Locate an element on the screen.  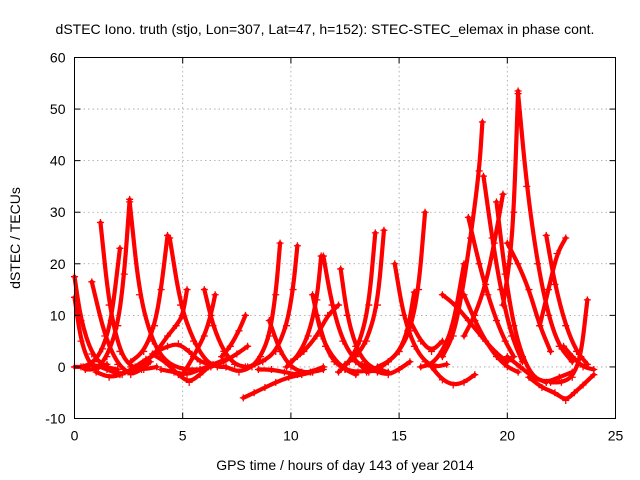
x-tick-labels: 0 5 10 15 20 25 is located at coordinates (347, 436).